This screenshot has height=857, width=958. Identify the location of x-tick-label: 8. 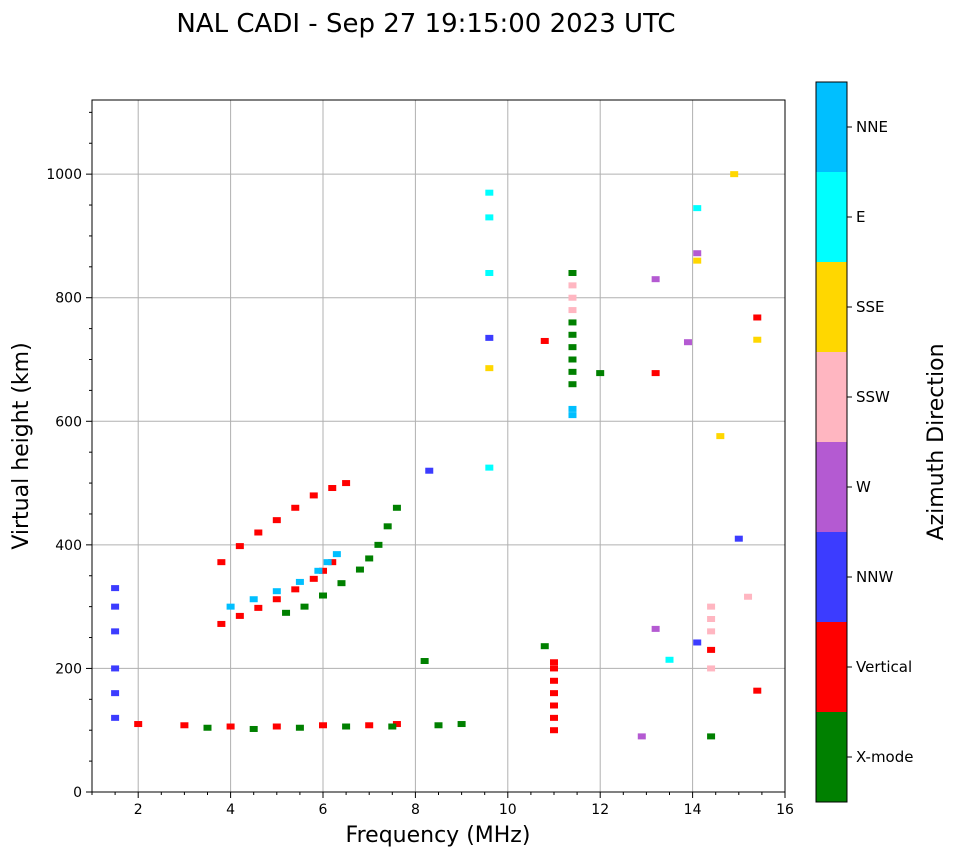
(415, 810).